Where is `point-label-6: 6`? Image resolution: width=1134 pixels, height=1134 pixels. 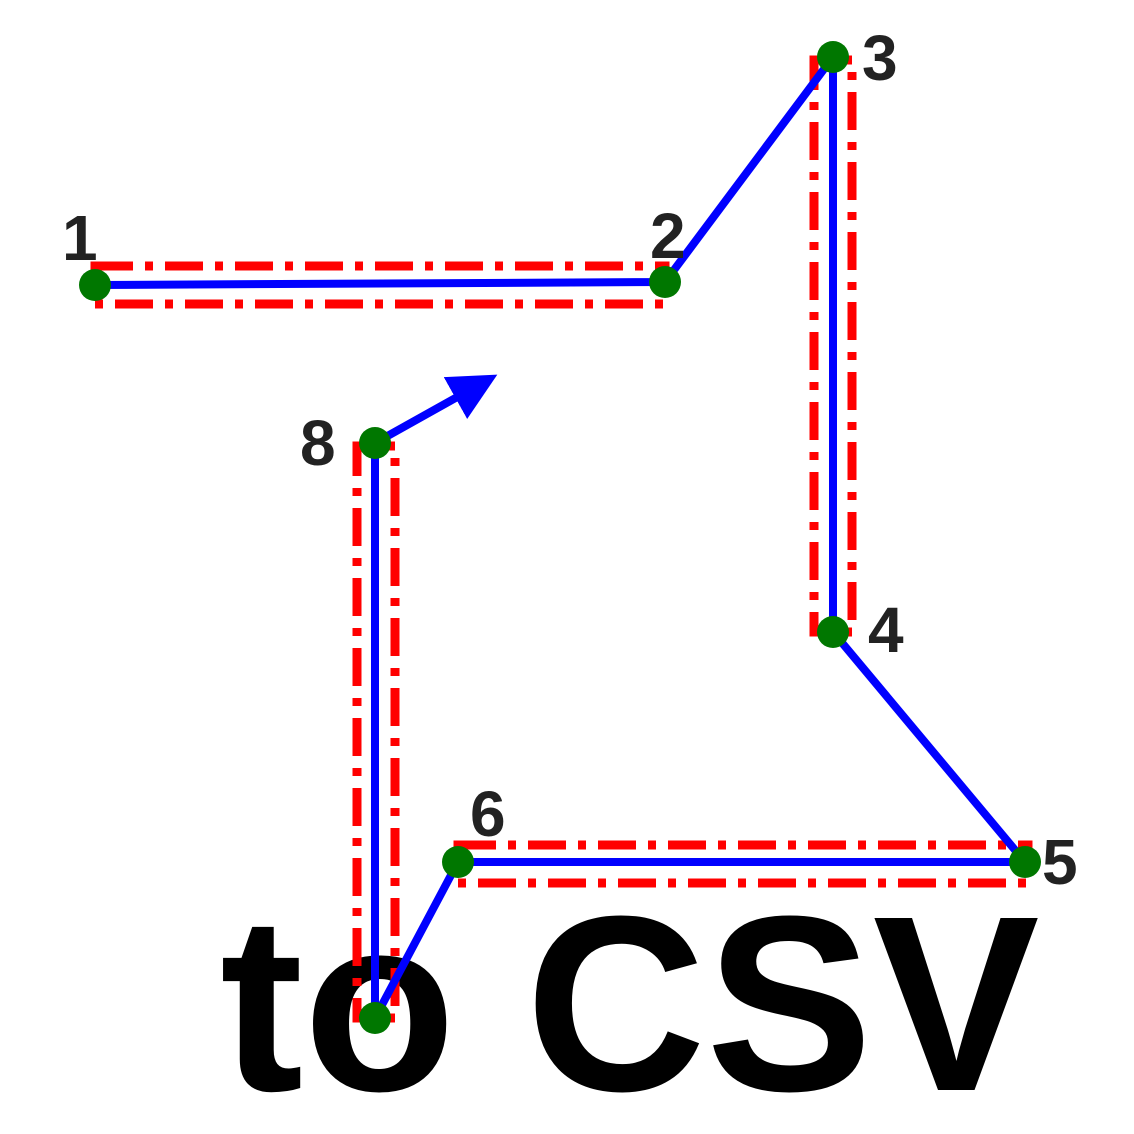 point-label-6: 6 is located at coordinates (488, 814).